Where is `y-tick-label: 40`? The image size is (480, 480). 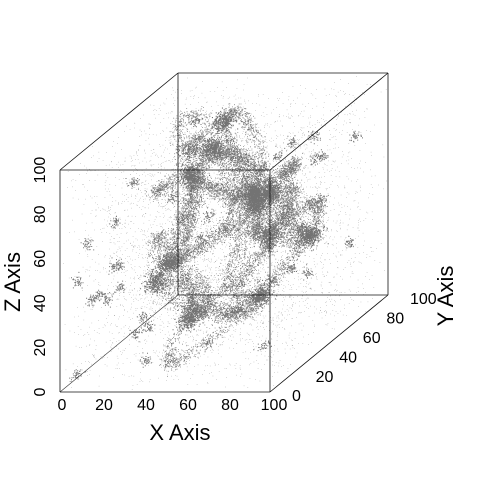 y-tick-label: 40 is located at coordinates (348, 357).